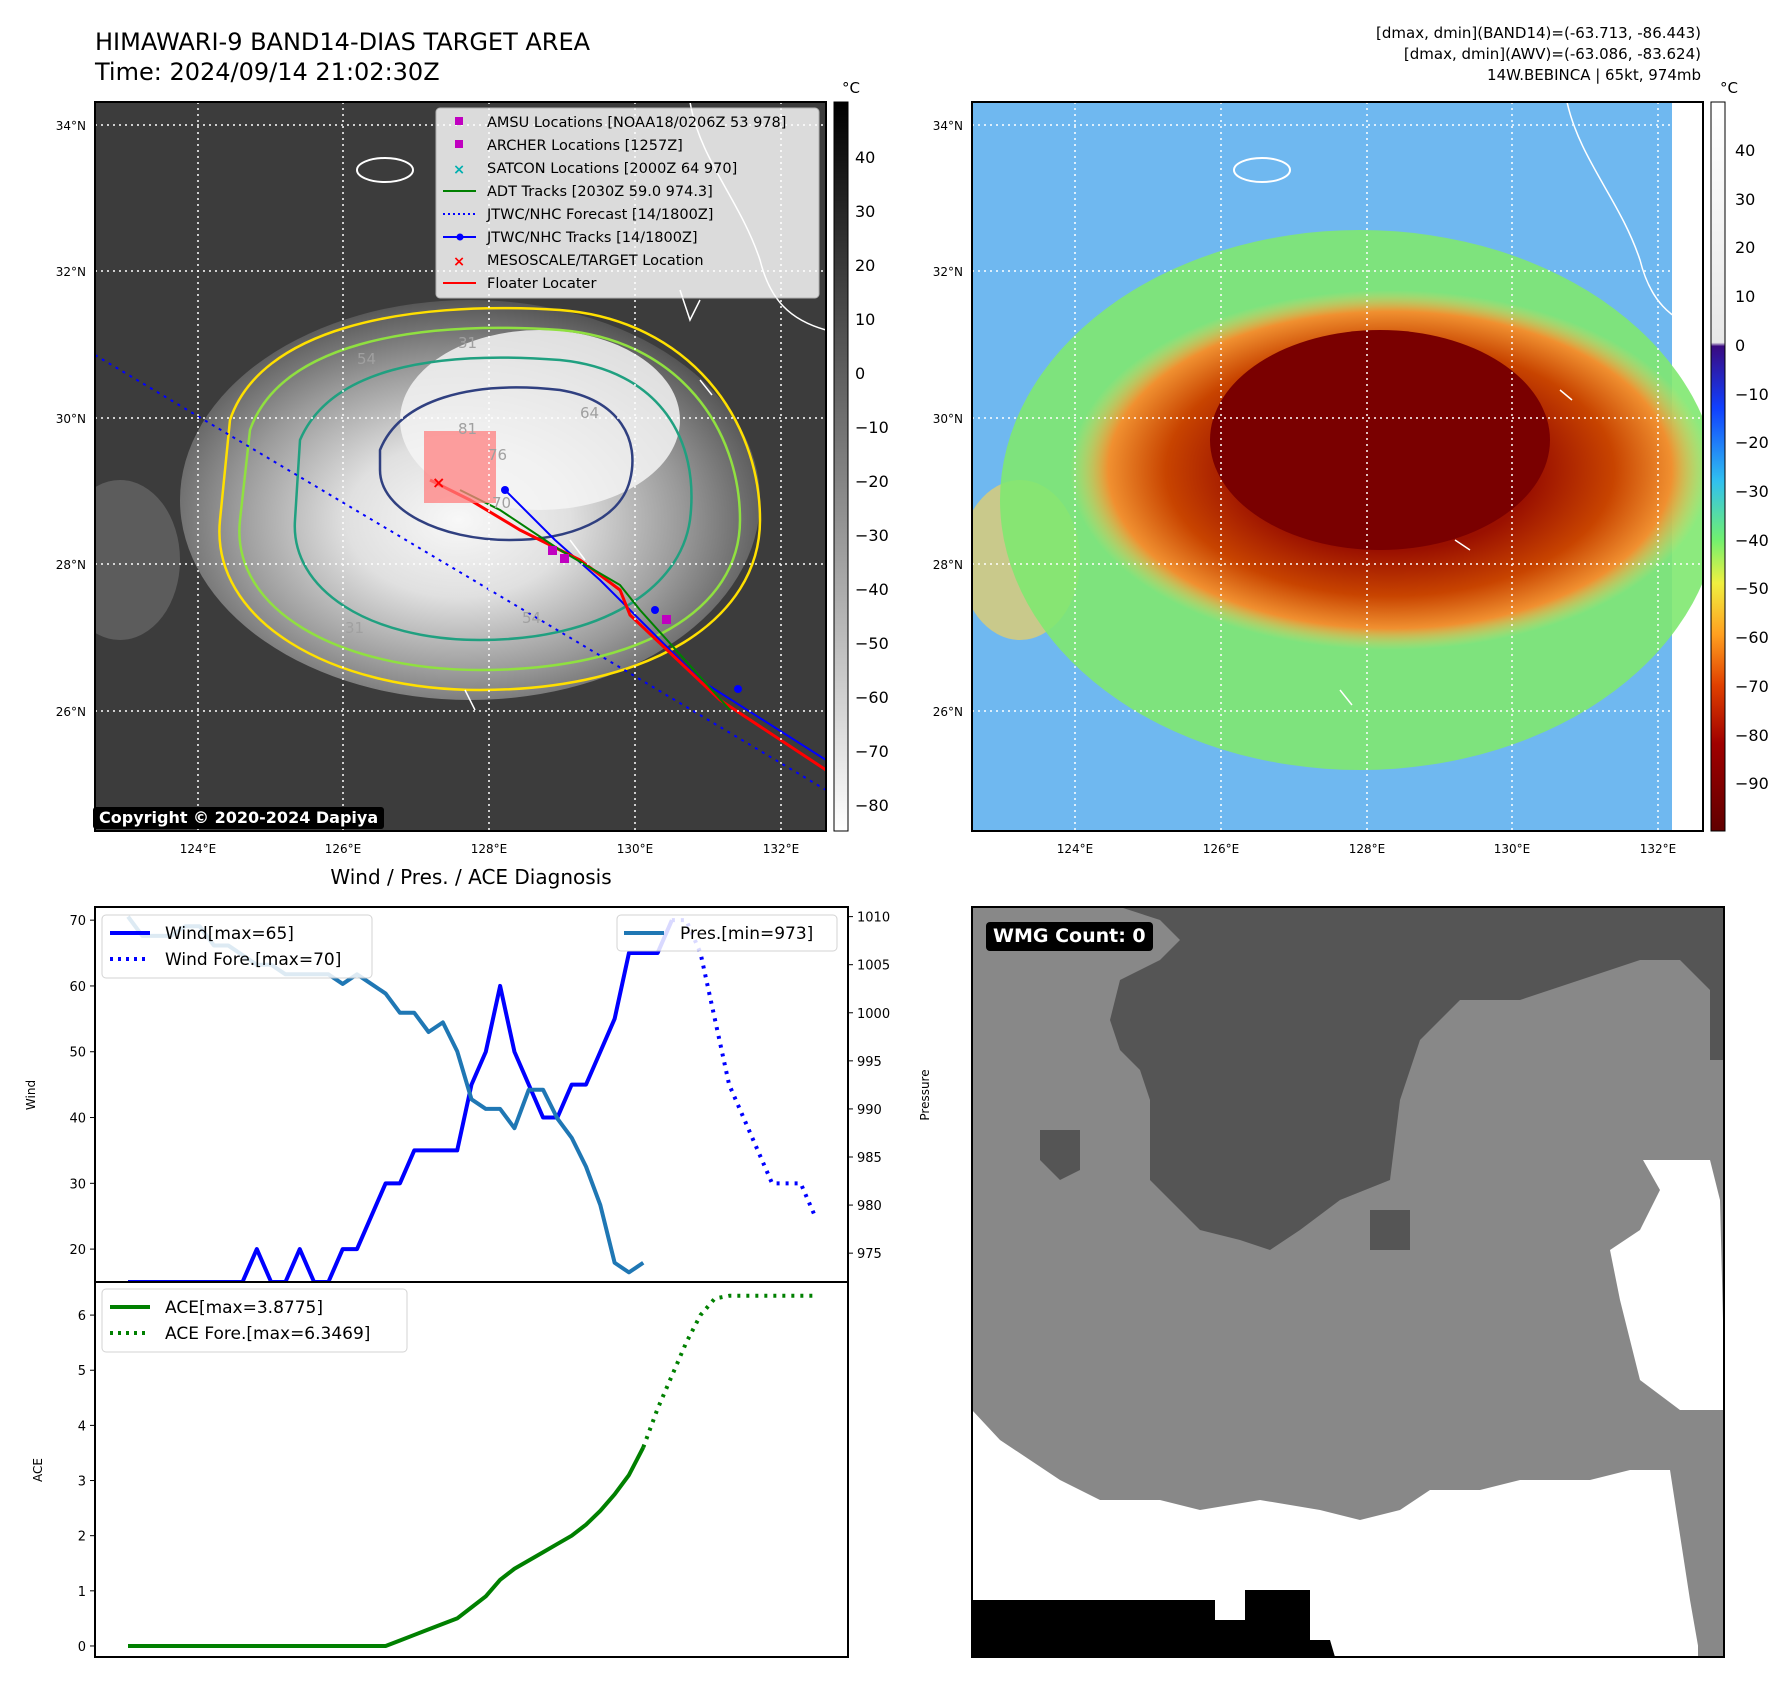 This screenshot has height=1690, width=1788. Describe the element at coordinates (77, 1250) in the screenshot. I see `wind-tick-label-5: 20` at that location.